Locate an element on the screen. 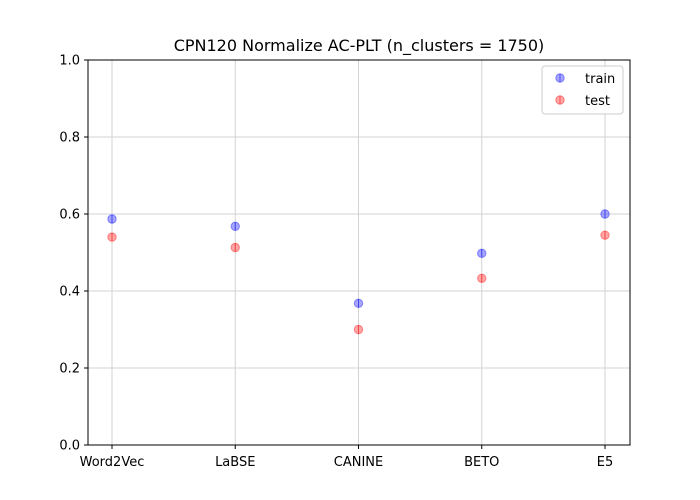 The height and width of the screenshot is (500, 700). y-tick-label: 0.8 is located at coordinates (69, 138).